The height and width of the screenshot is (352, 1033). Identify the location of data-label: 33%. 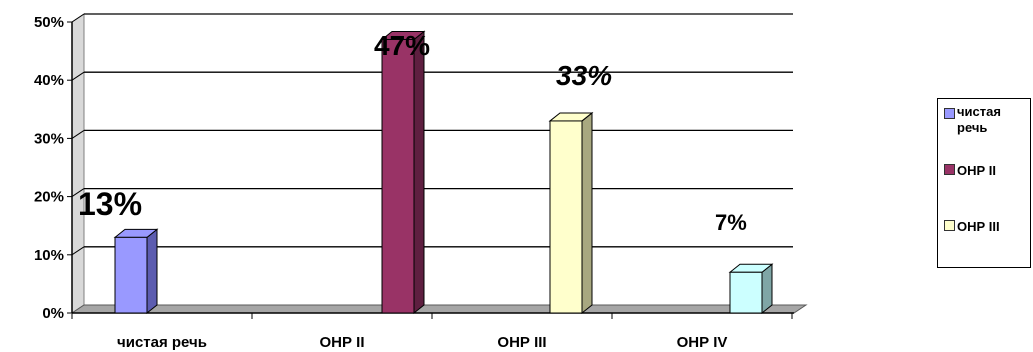
(584, 75).